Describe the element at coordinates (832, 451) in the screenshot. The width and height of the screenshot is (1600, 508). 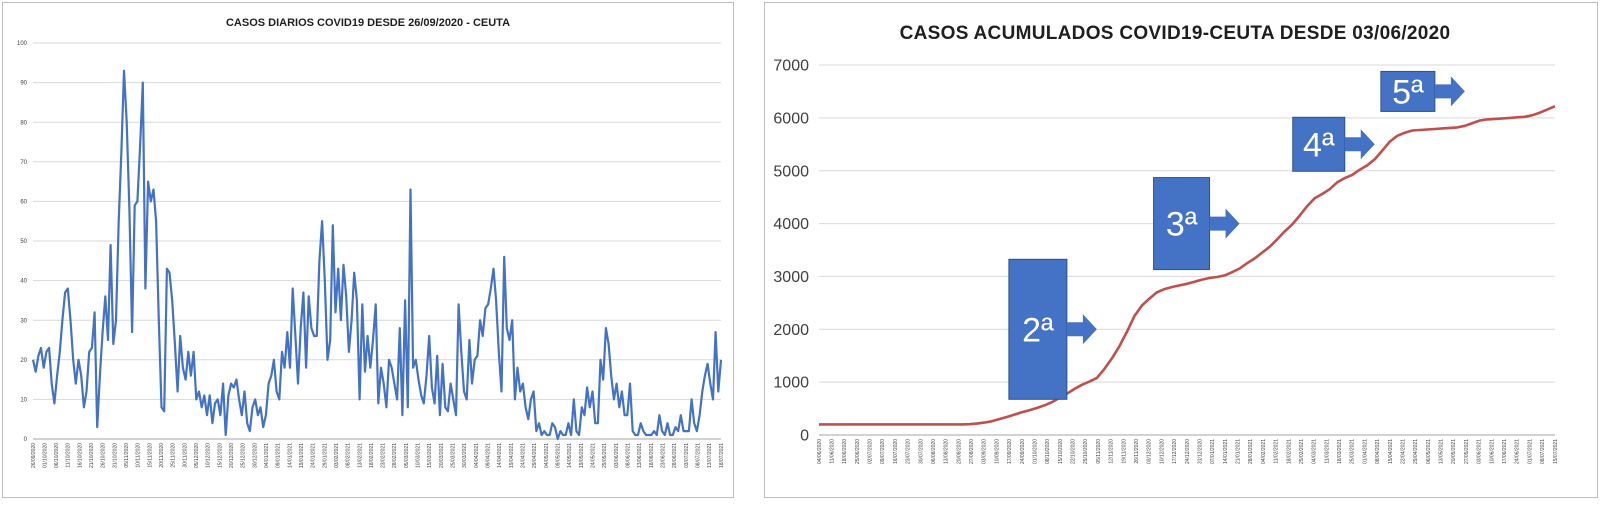
I see `x-tick-label: 11/06/2020` at that location.